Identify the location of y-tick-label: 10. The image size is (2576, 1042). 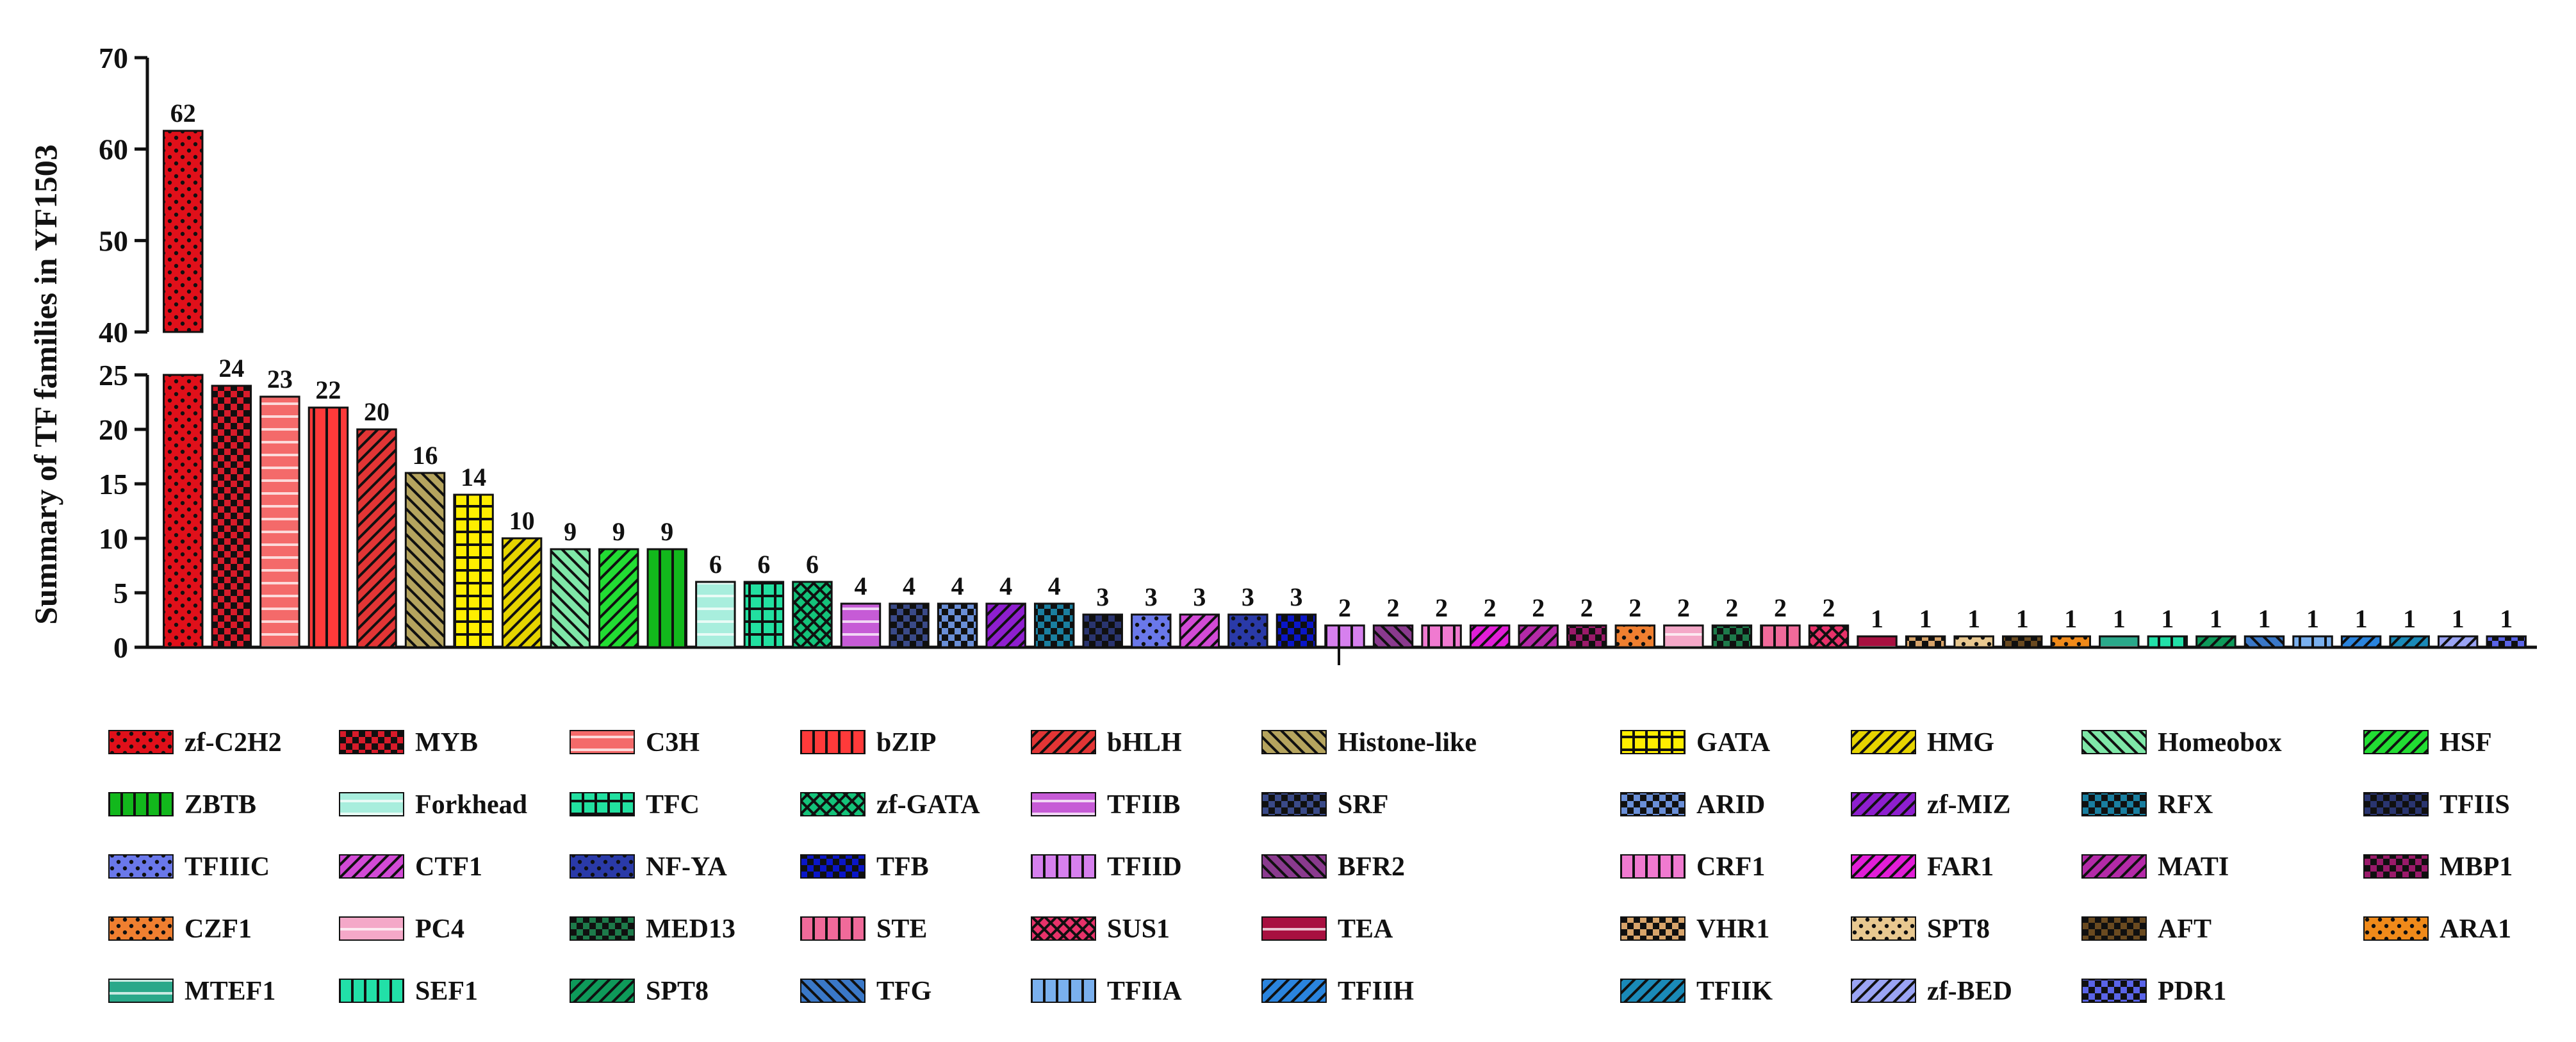
(113, 538).